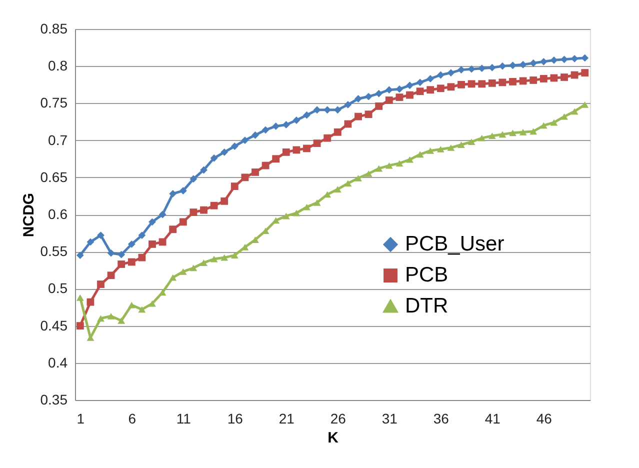  I want to click on y-tick-label: 0.5, so click(58, 288).